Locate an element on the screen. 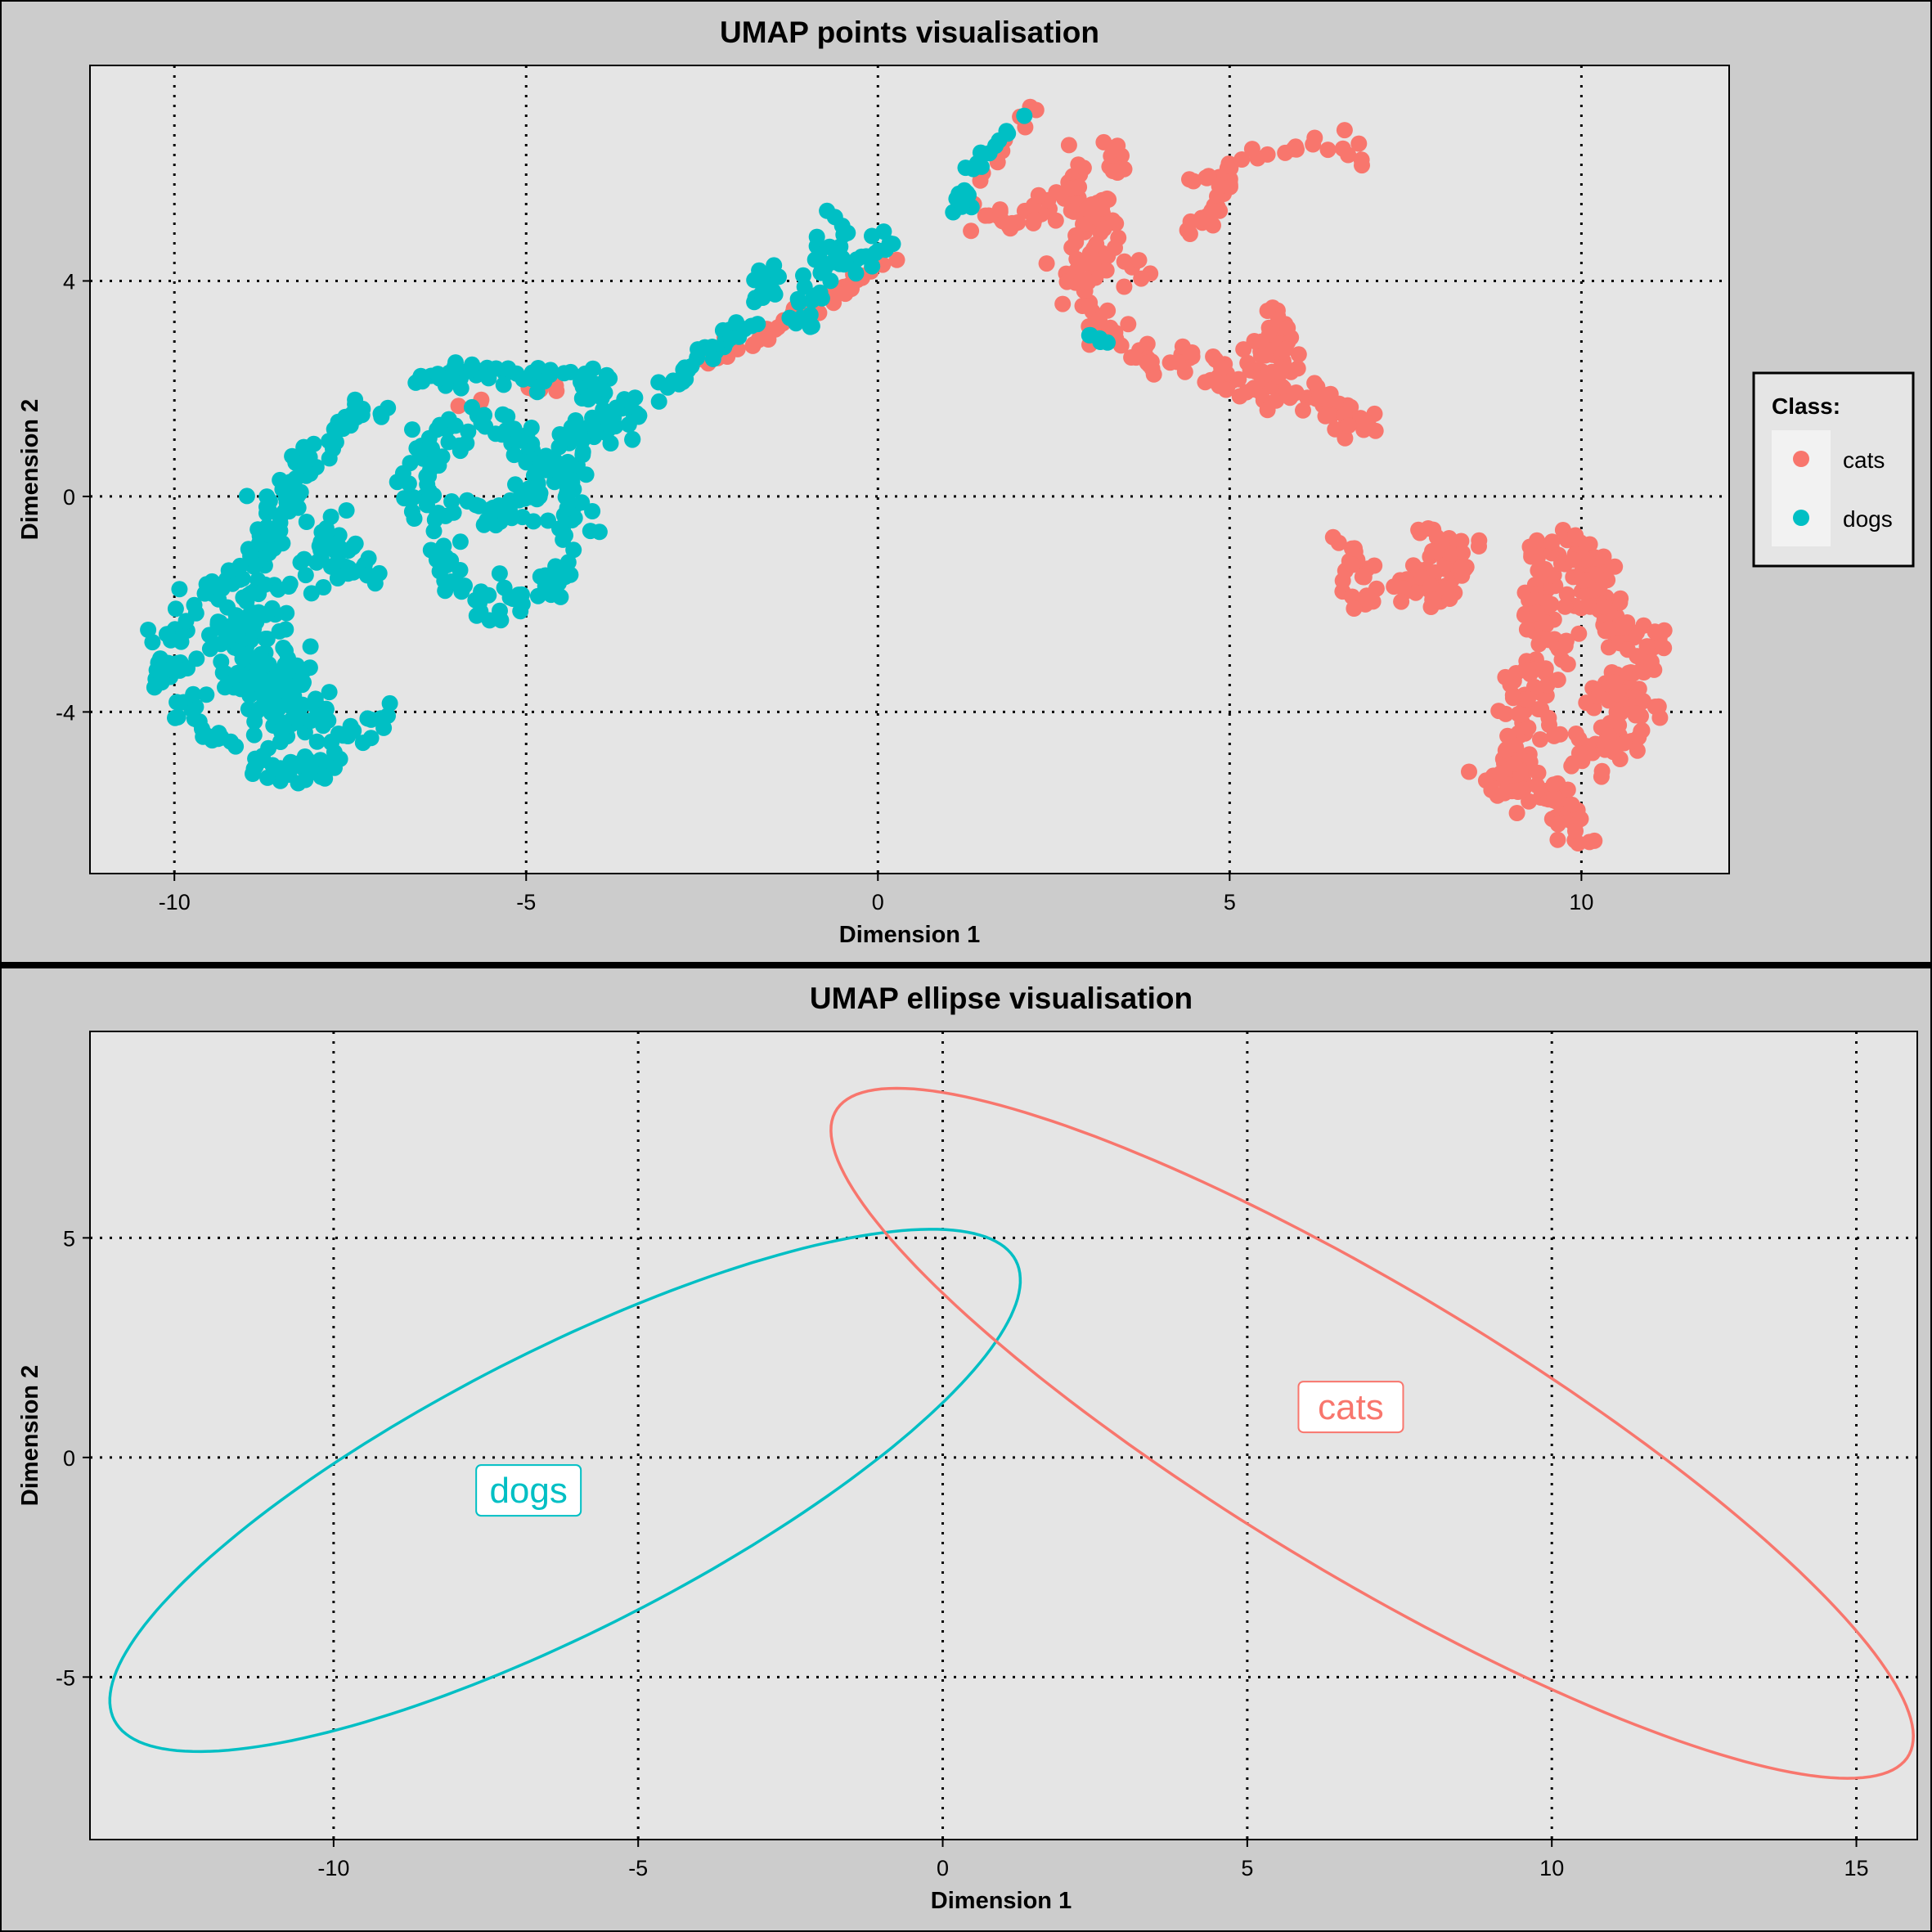 The image size is (1932, 1932). ellipse-label-cats: cats is located at coordinates (1351, 1407).